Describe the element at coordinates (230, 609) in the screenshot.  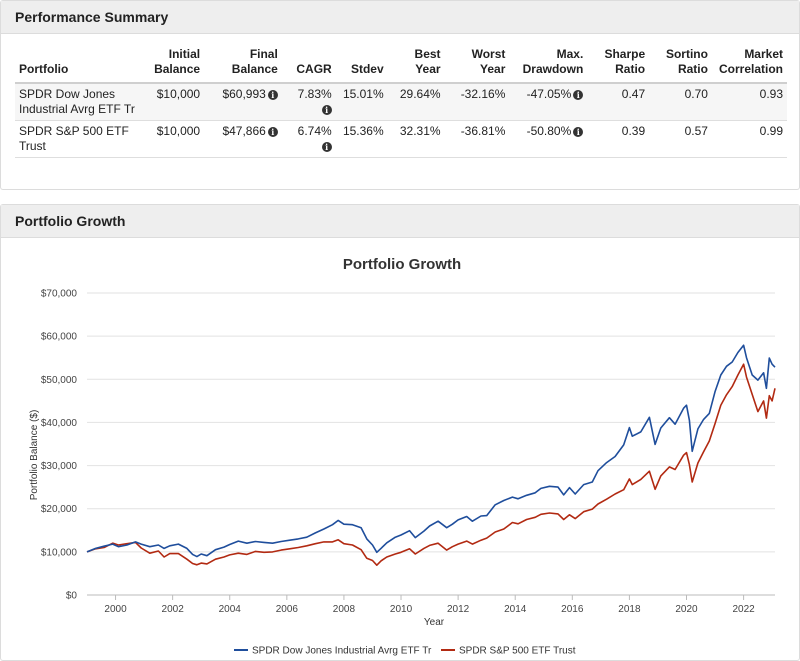
I see `x-tick-label: 2004` at that location.